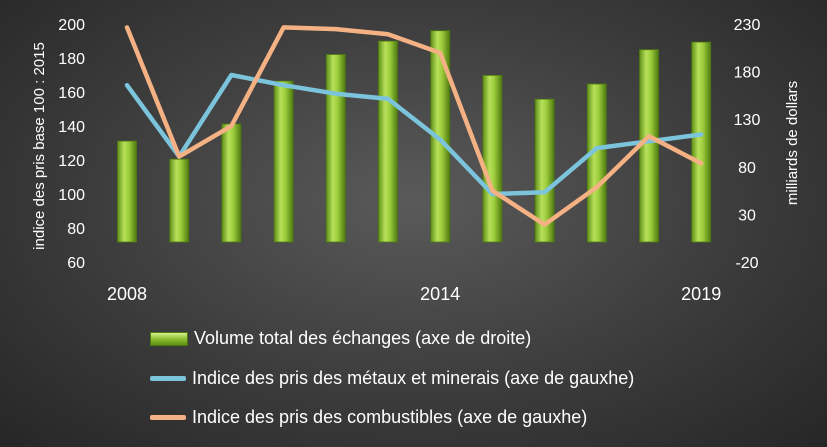 This screenshot has height=447, width=827. Describe the element at coordinates (701, 142) in the screenshot. I see `bar-2019` at that location.